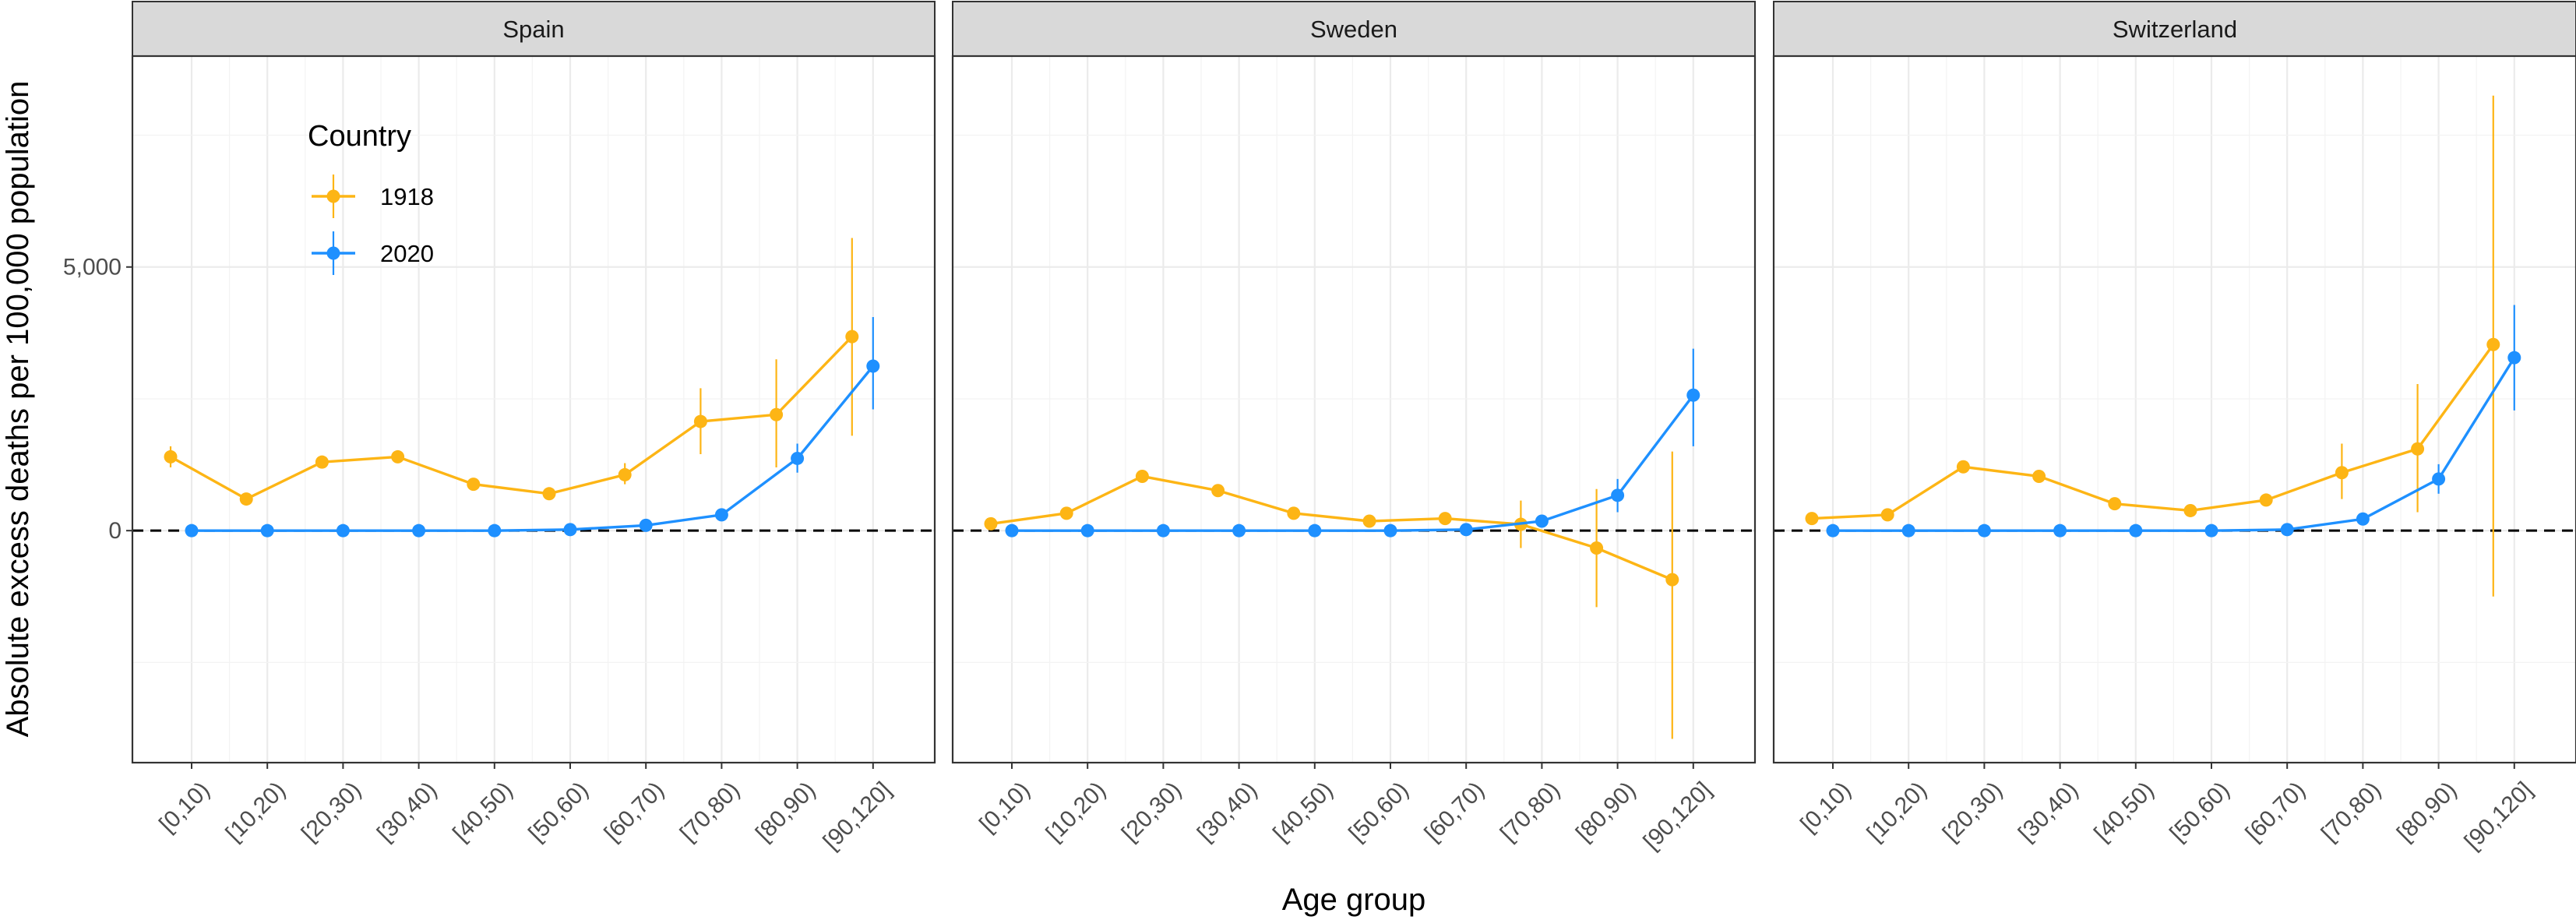  What do you see at coordinates (558, 811) in the screenshot?
I see `x-tick-label: [50,60)` at bounding box center [558, 811].